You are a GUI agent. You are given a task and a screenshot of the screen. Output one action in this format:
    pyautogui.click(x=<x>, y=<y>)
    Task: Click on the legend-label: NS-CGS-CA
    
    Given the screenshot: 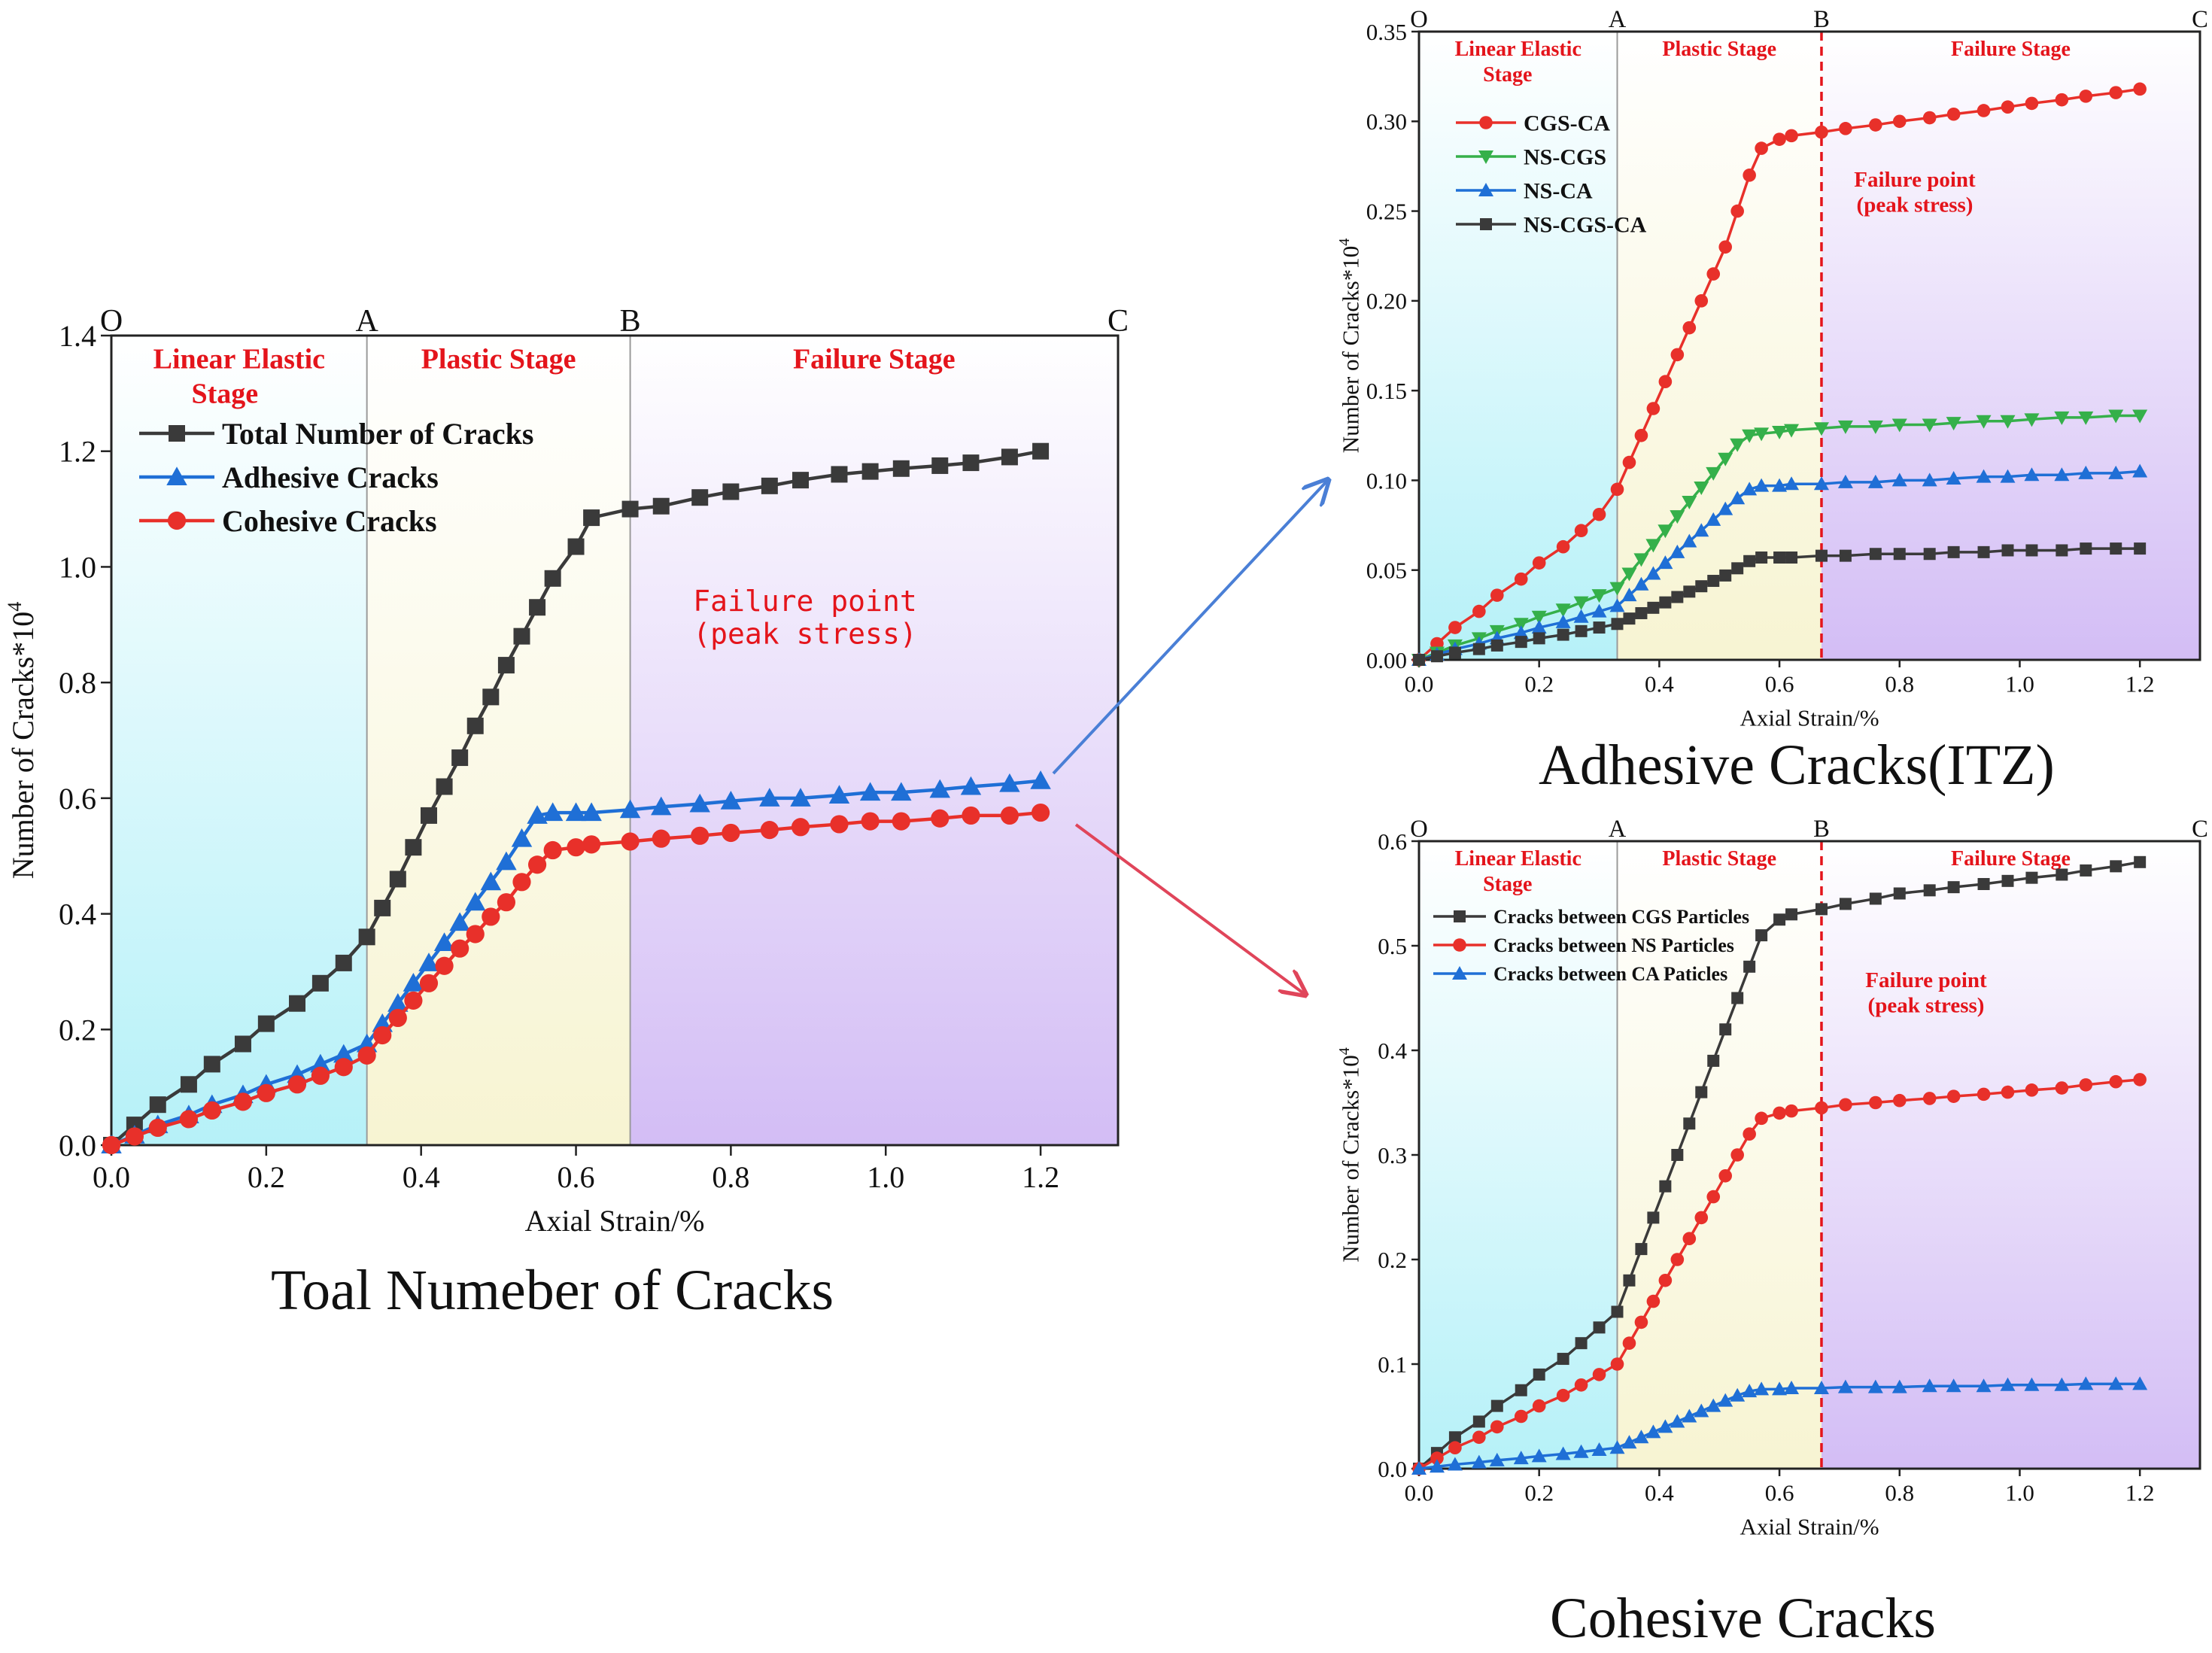 What is the action you would take?
    pyautogui.click(x=1585, y=225)
    